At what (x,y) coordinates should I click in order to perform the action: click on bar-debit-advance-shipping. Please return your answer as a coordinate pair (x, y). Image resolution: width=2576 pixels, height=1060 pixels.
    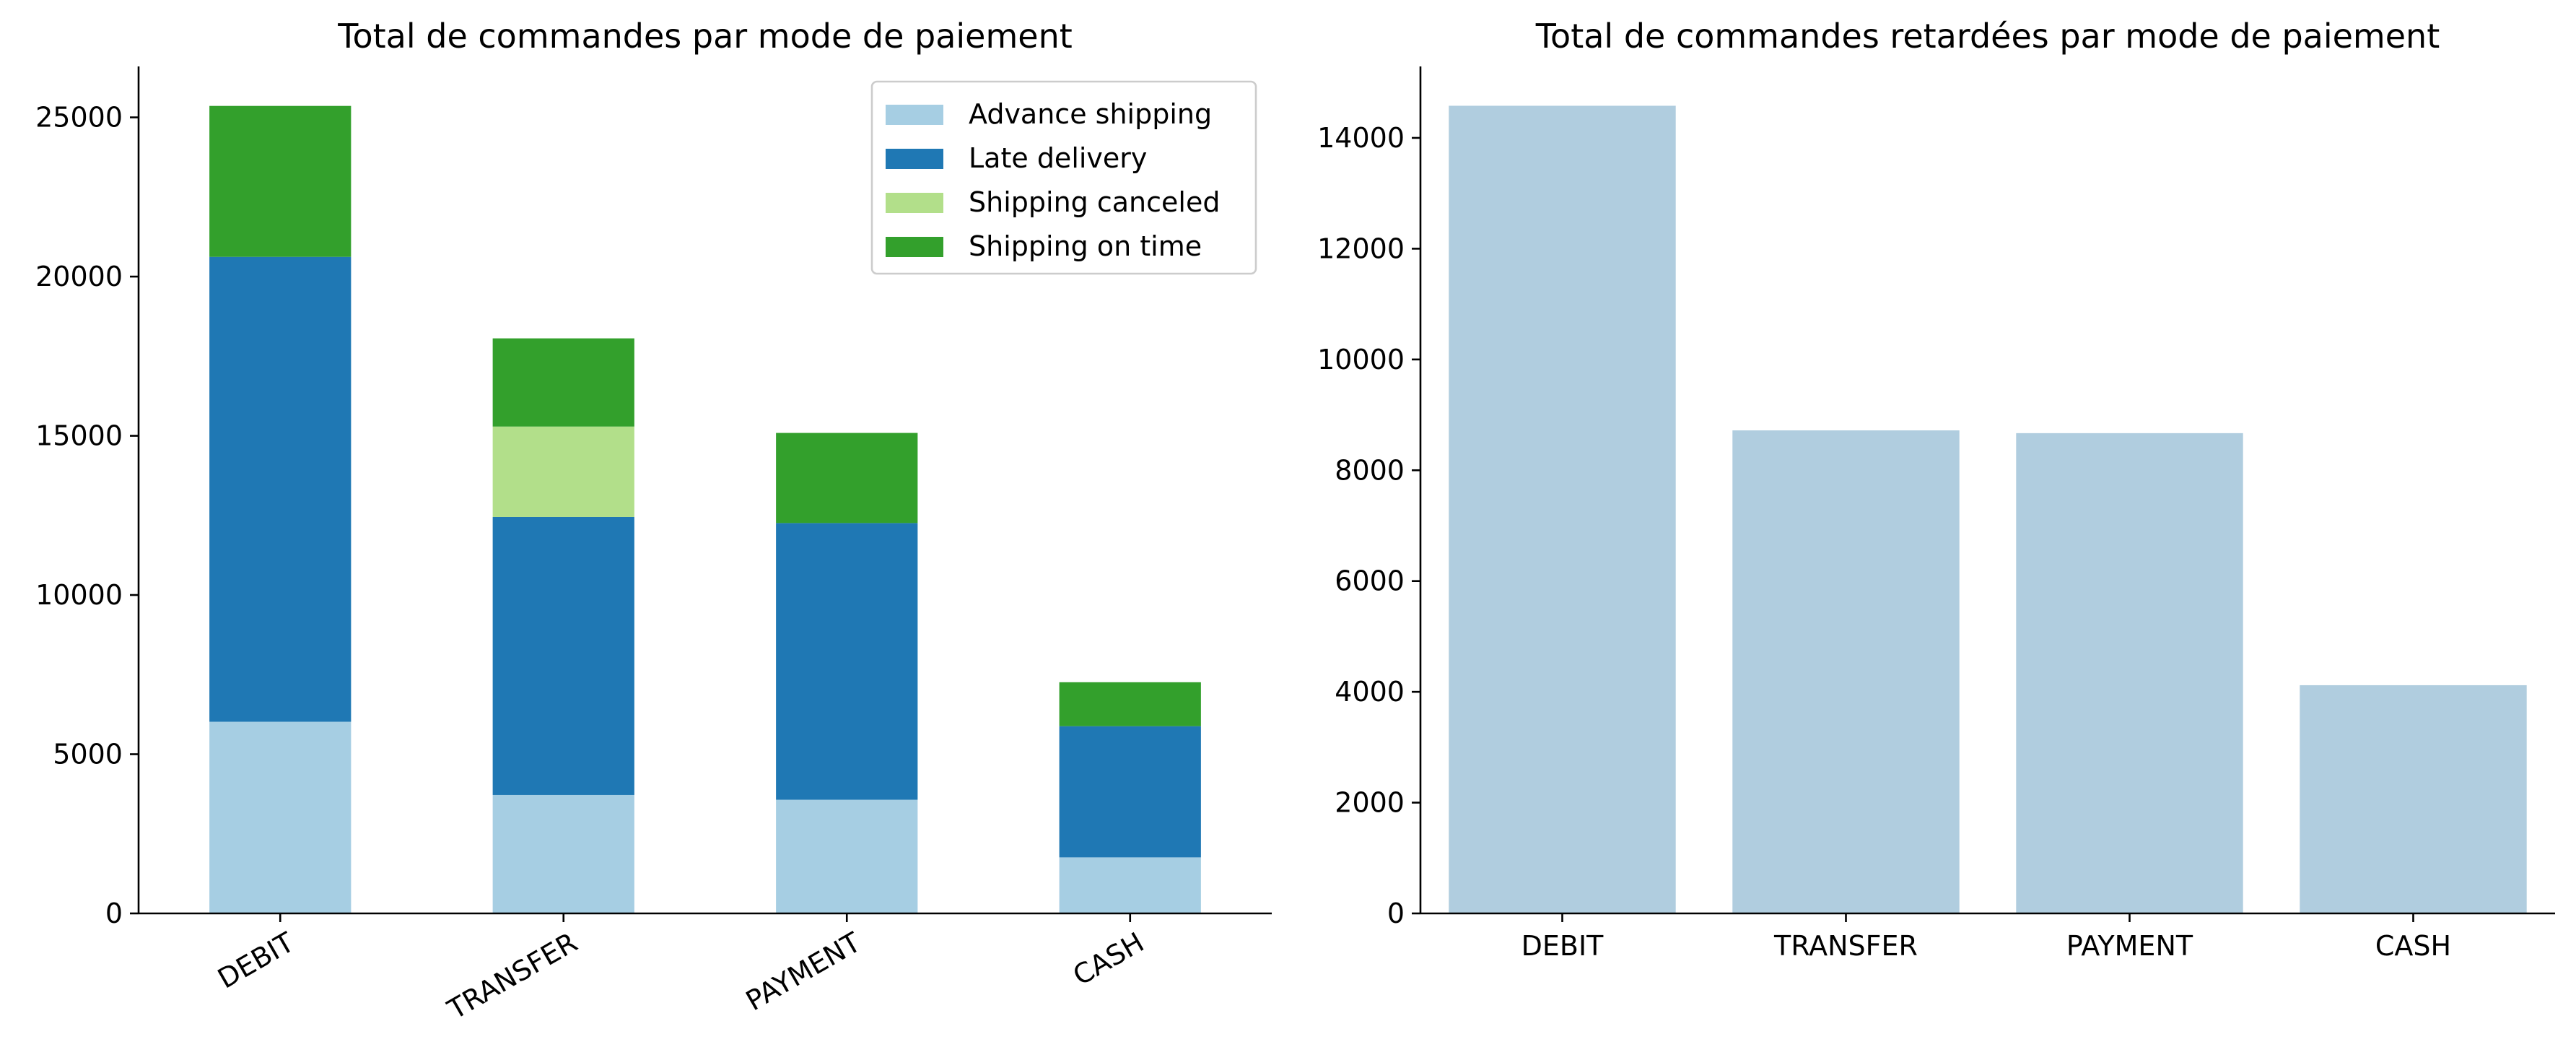
    Looking at the image, I should click on (280, 817).